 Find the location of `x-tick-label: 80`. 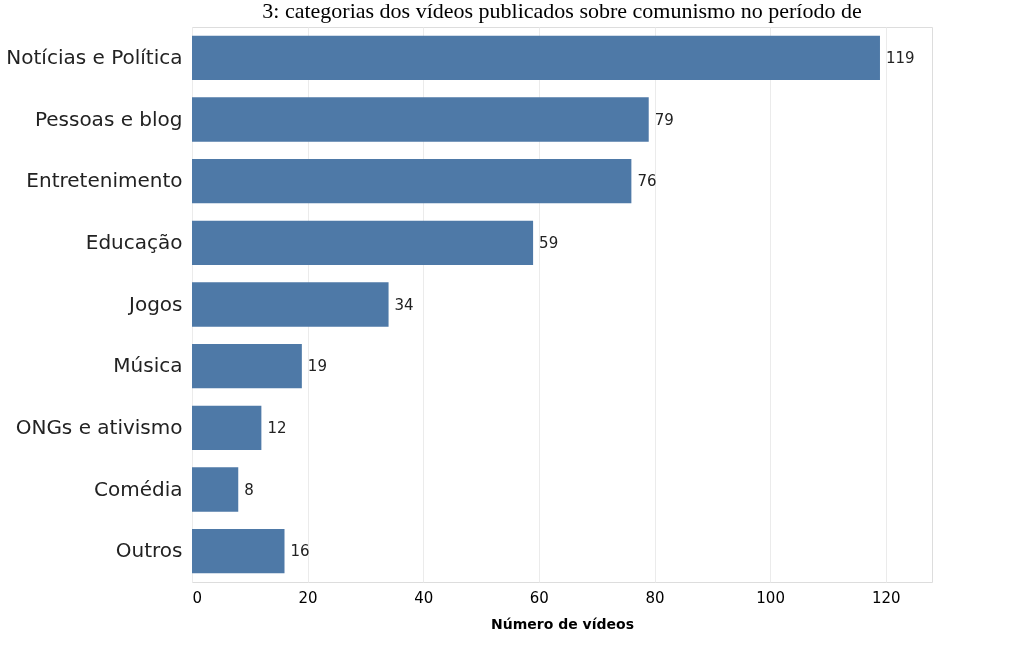

x-tick-label: 80 is located at coordinates (655, 597).